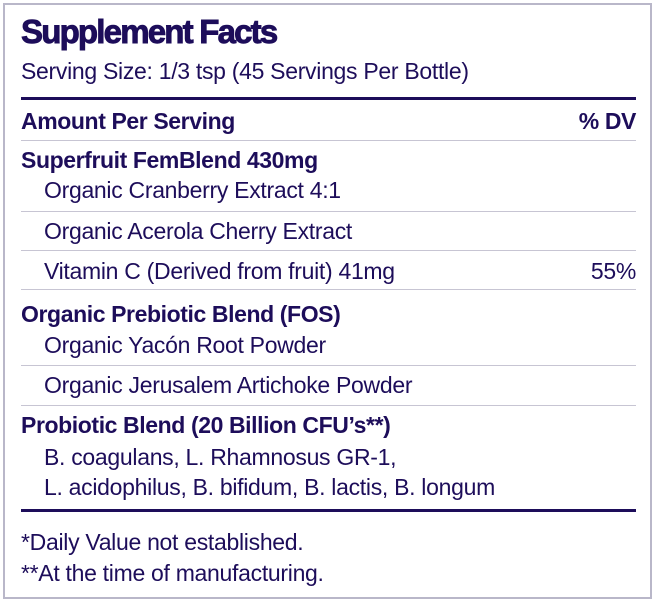  I want to click on ingredient-row: Organic Cranberry Extract 4:1, so click(328, 190).